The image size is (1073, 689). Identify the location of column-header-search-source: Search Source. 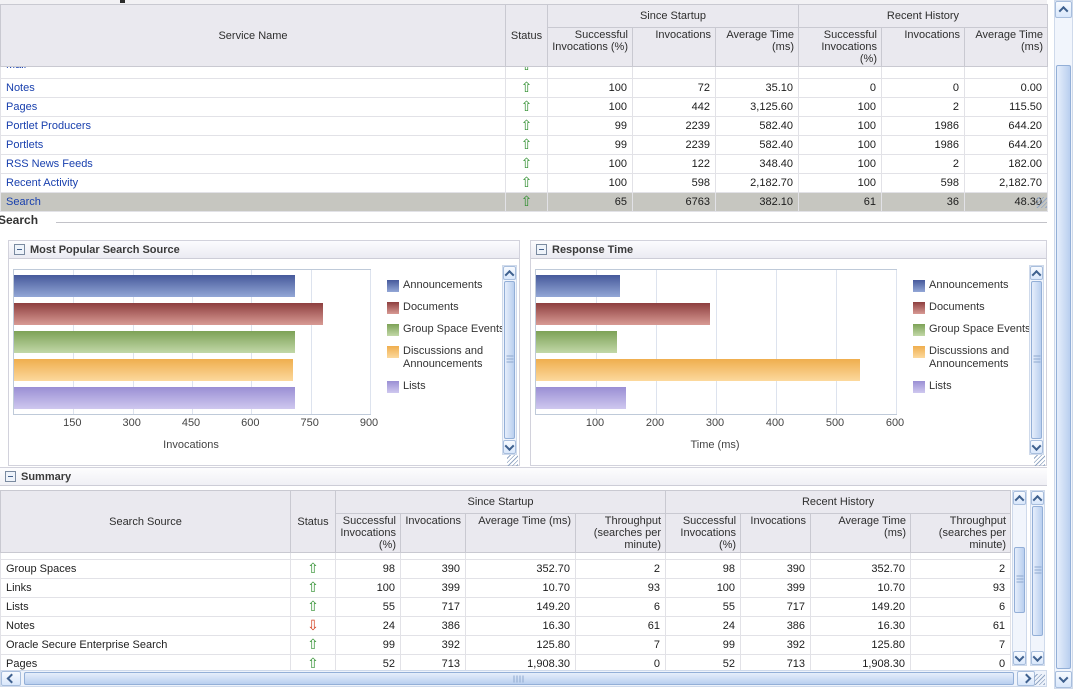
(145, 521).